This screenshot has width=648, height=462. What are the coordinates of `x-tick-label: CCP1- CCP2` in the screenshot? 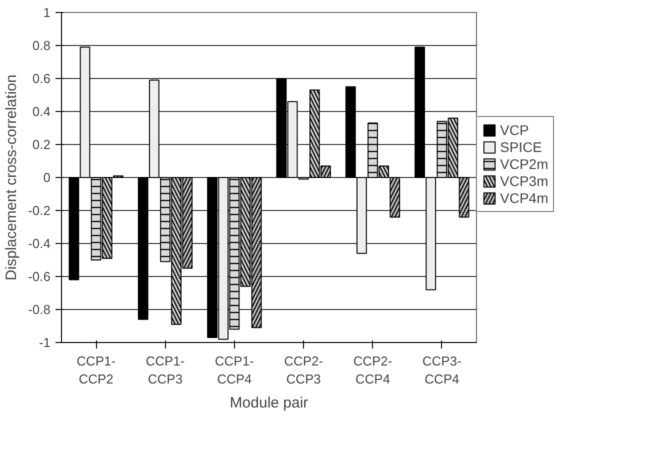 It's located at (96, 370).